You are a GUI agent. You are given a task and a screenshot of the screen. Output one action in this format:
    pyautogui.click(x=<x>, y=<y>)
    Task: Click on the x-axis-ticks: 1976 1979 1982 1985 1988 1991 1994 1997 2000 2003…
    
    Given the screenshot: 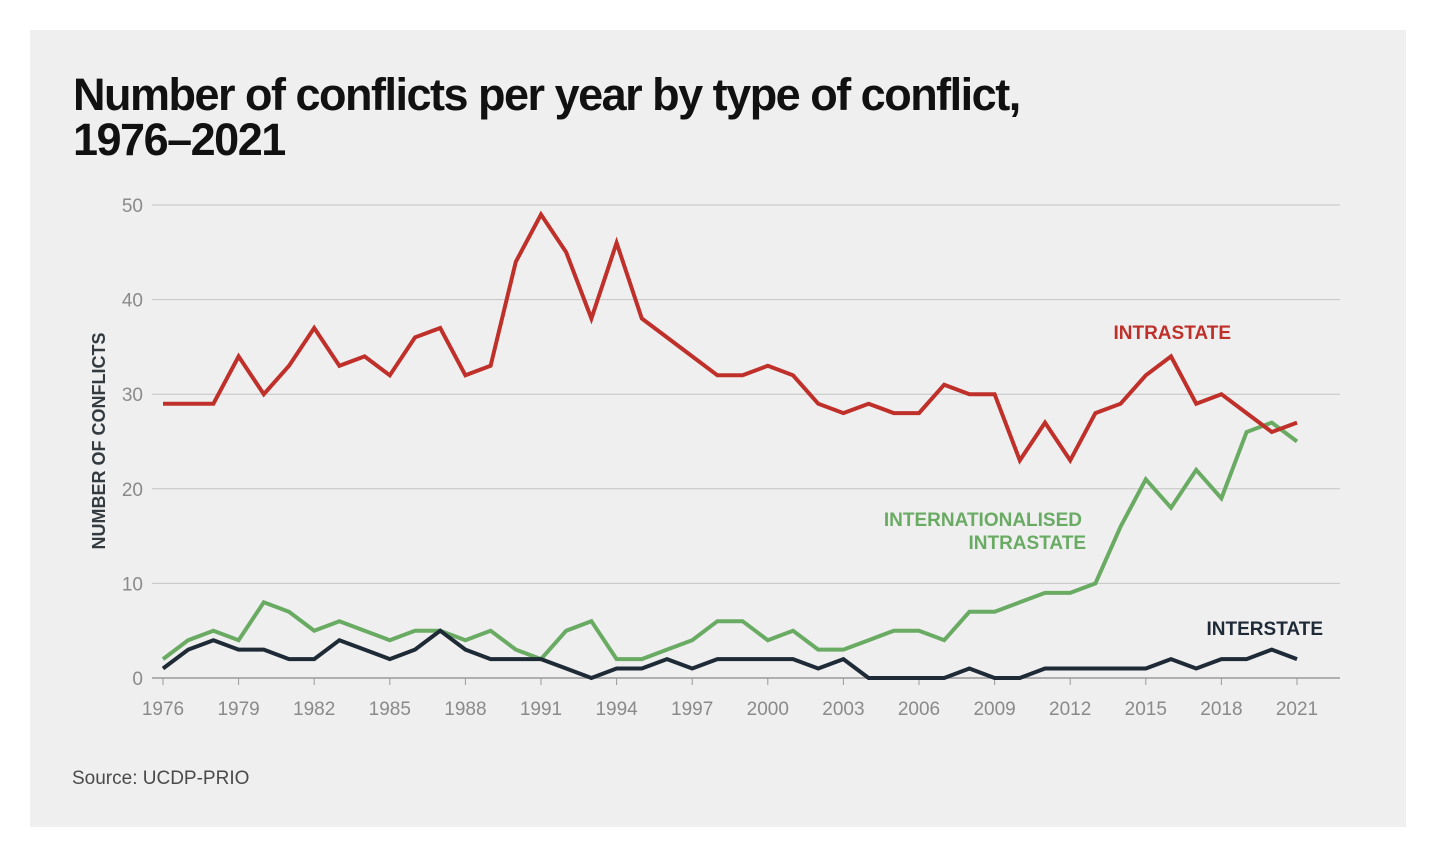 What is the action you would take?
    pyautogui.click(x=730, y=699)
    